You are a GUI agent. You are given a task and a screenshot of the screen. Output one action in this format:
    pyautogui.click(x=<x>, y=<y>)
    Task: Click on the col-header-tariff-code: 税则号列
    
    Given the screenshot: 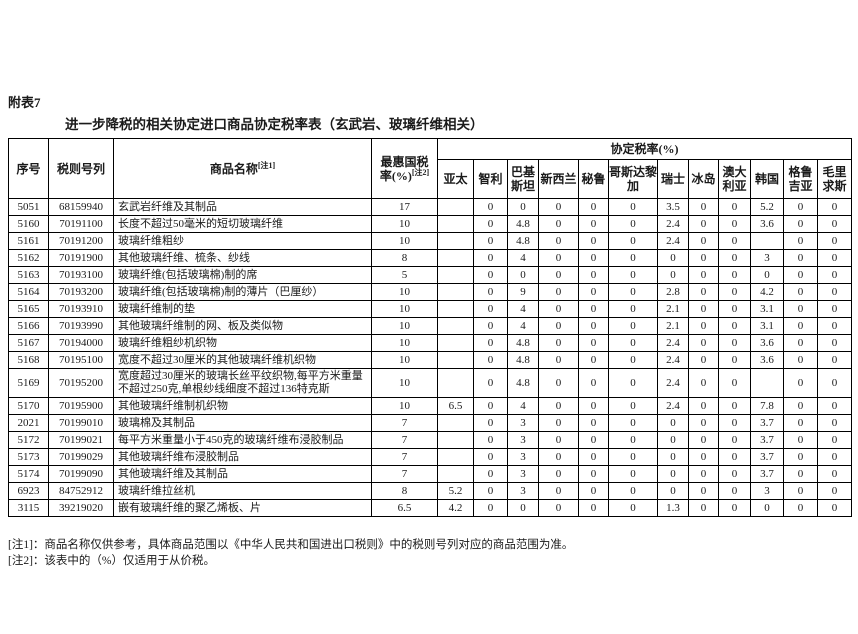 What is the action you would take?
    pyautogui.click(x=81, y=168)
    